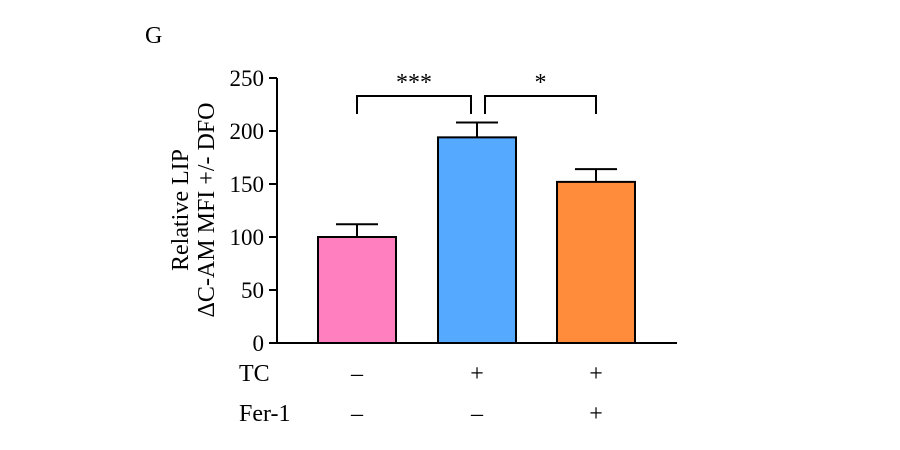  Describe the element at coordinates (541, 83) in the screenshot. I see `significance-label-2: *` at that location.